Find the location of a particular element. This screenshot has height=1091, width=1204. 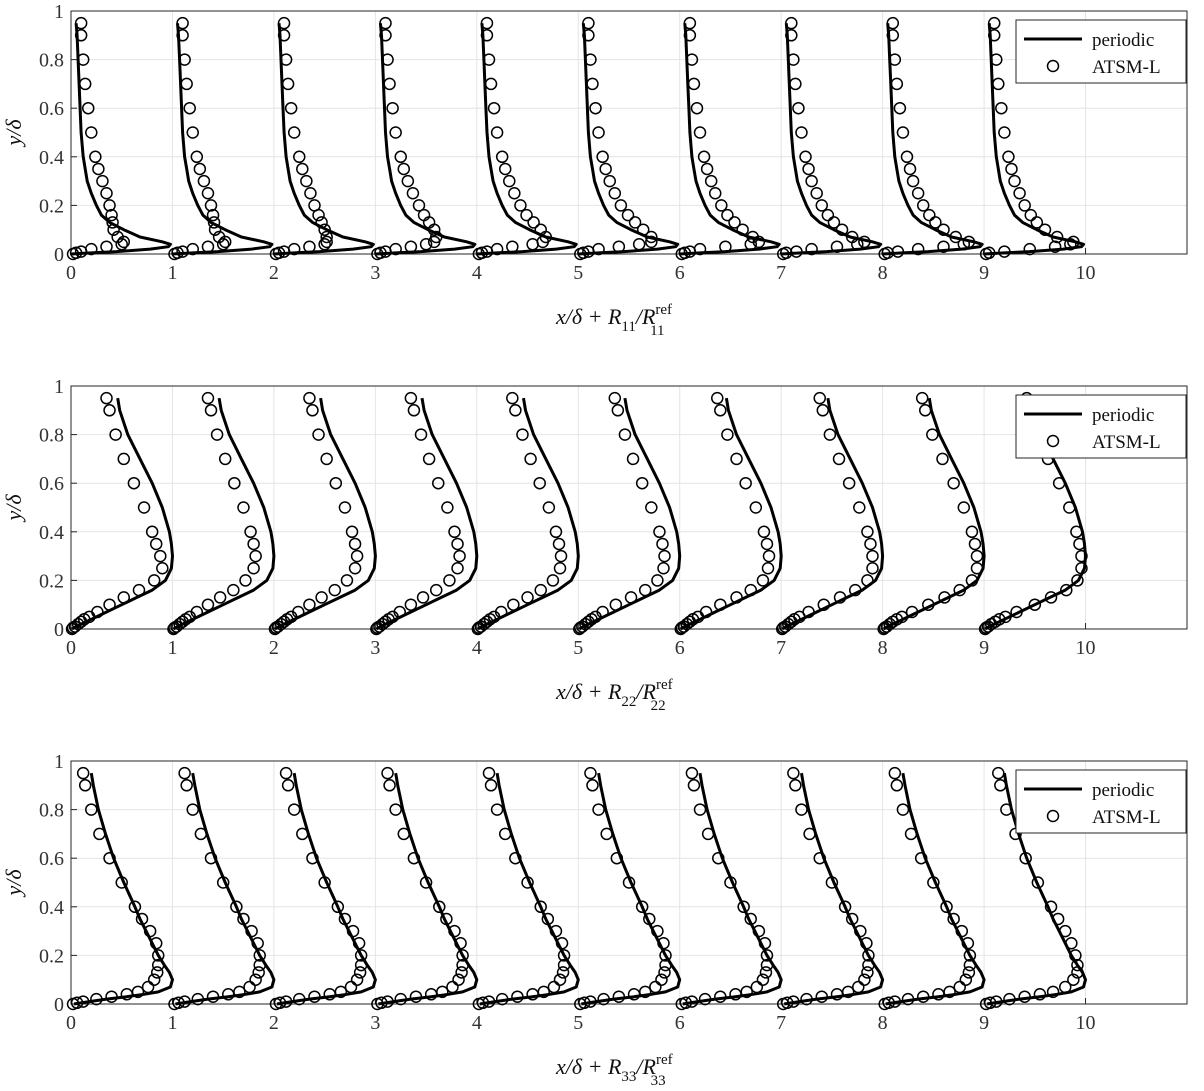

y-tick-label: 0.2 is located at coordinates (51, 581).